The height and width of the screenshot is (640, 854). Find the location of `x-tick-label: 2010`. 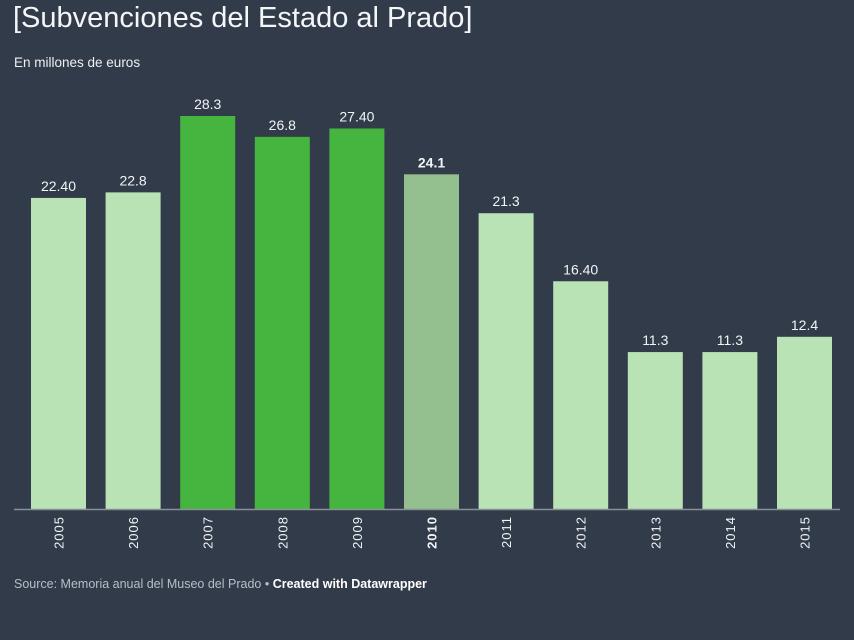

x-tick-label: 2010 is located at coordinates (432, 532).